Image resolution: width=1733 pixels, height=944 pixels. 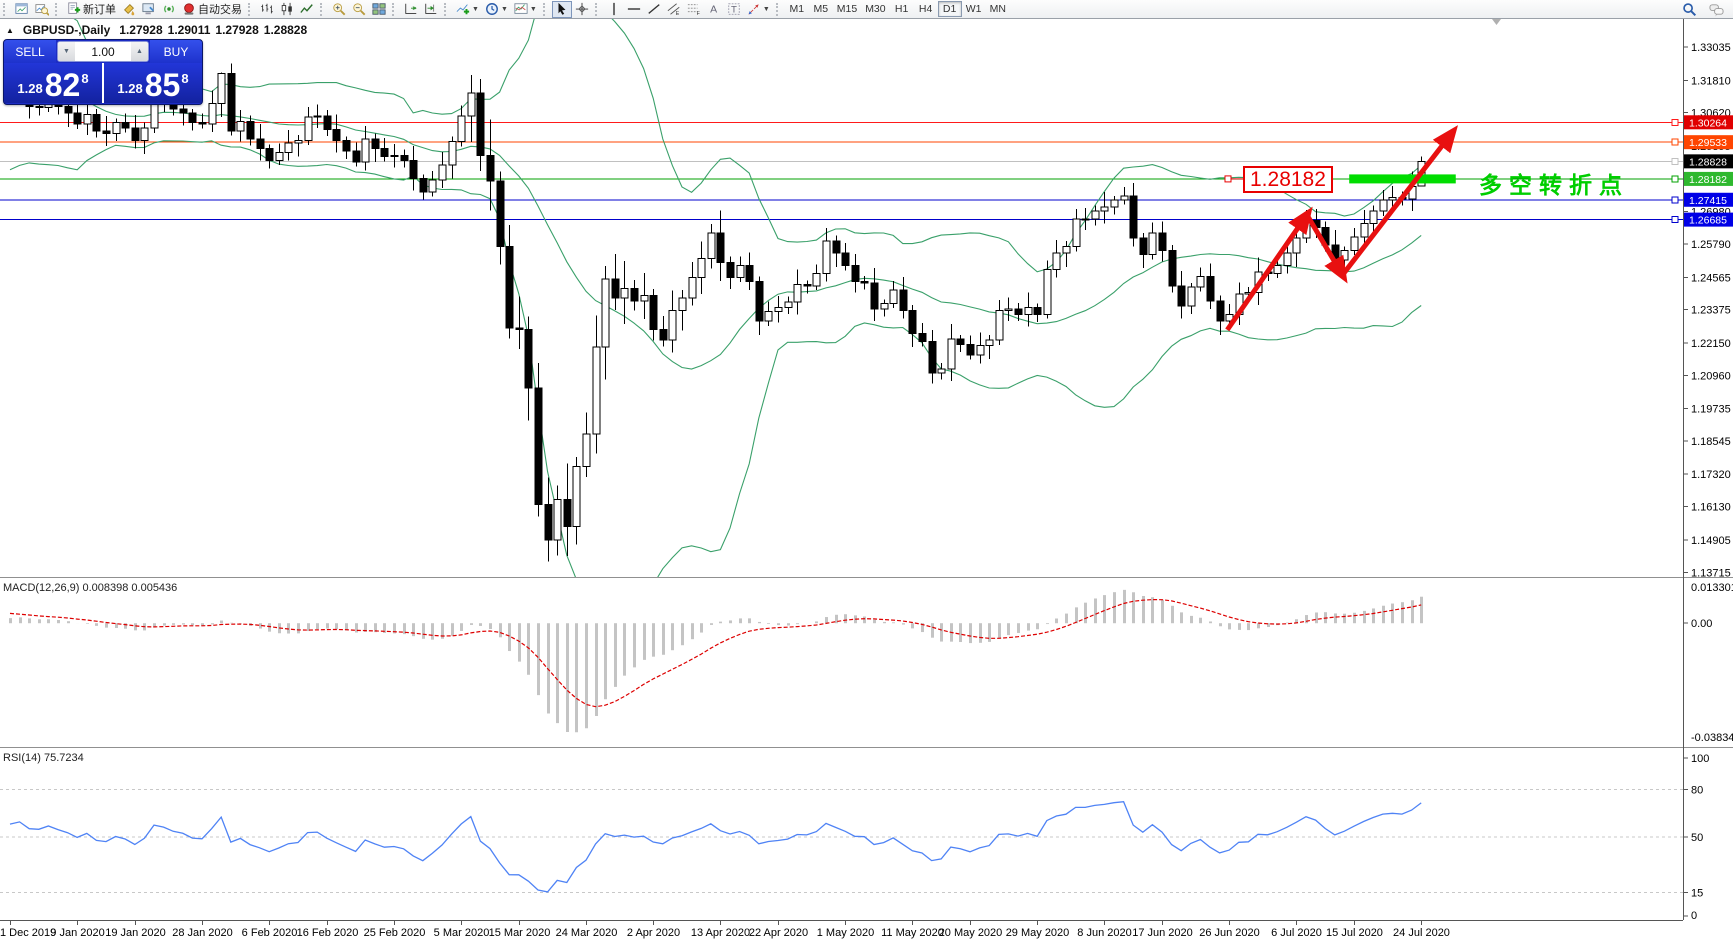 What do you see at coordinates (431, 9) in the screenshot?
I see `chart-shift-button` at bounding box center [431, 9].